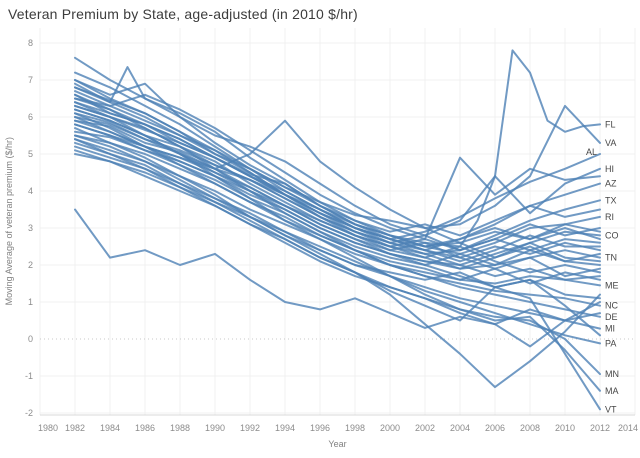 Image resolution: width=640 pixels, height=458 pixels. Describe the element at coordinates (110, 428) in the screenshot. I see `x-tick-label: 1984` at that location.